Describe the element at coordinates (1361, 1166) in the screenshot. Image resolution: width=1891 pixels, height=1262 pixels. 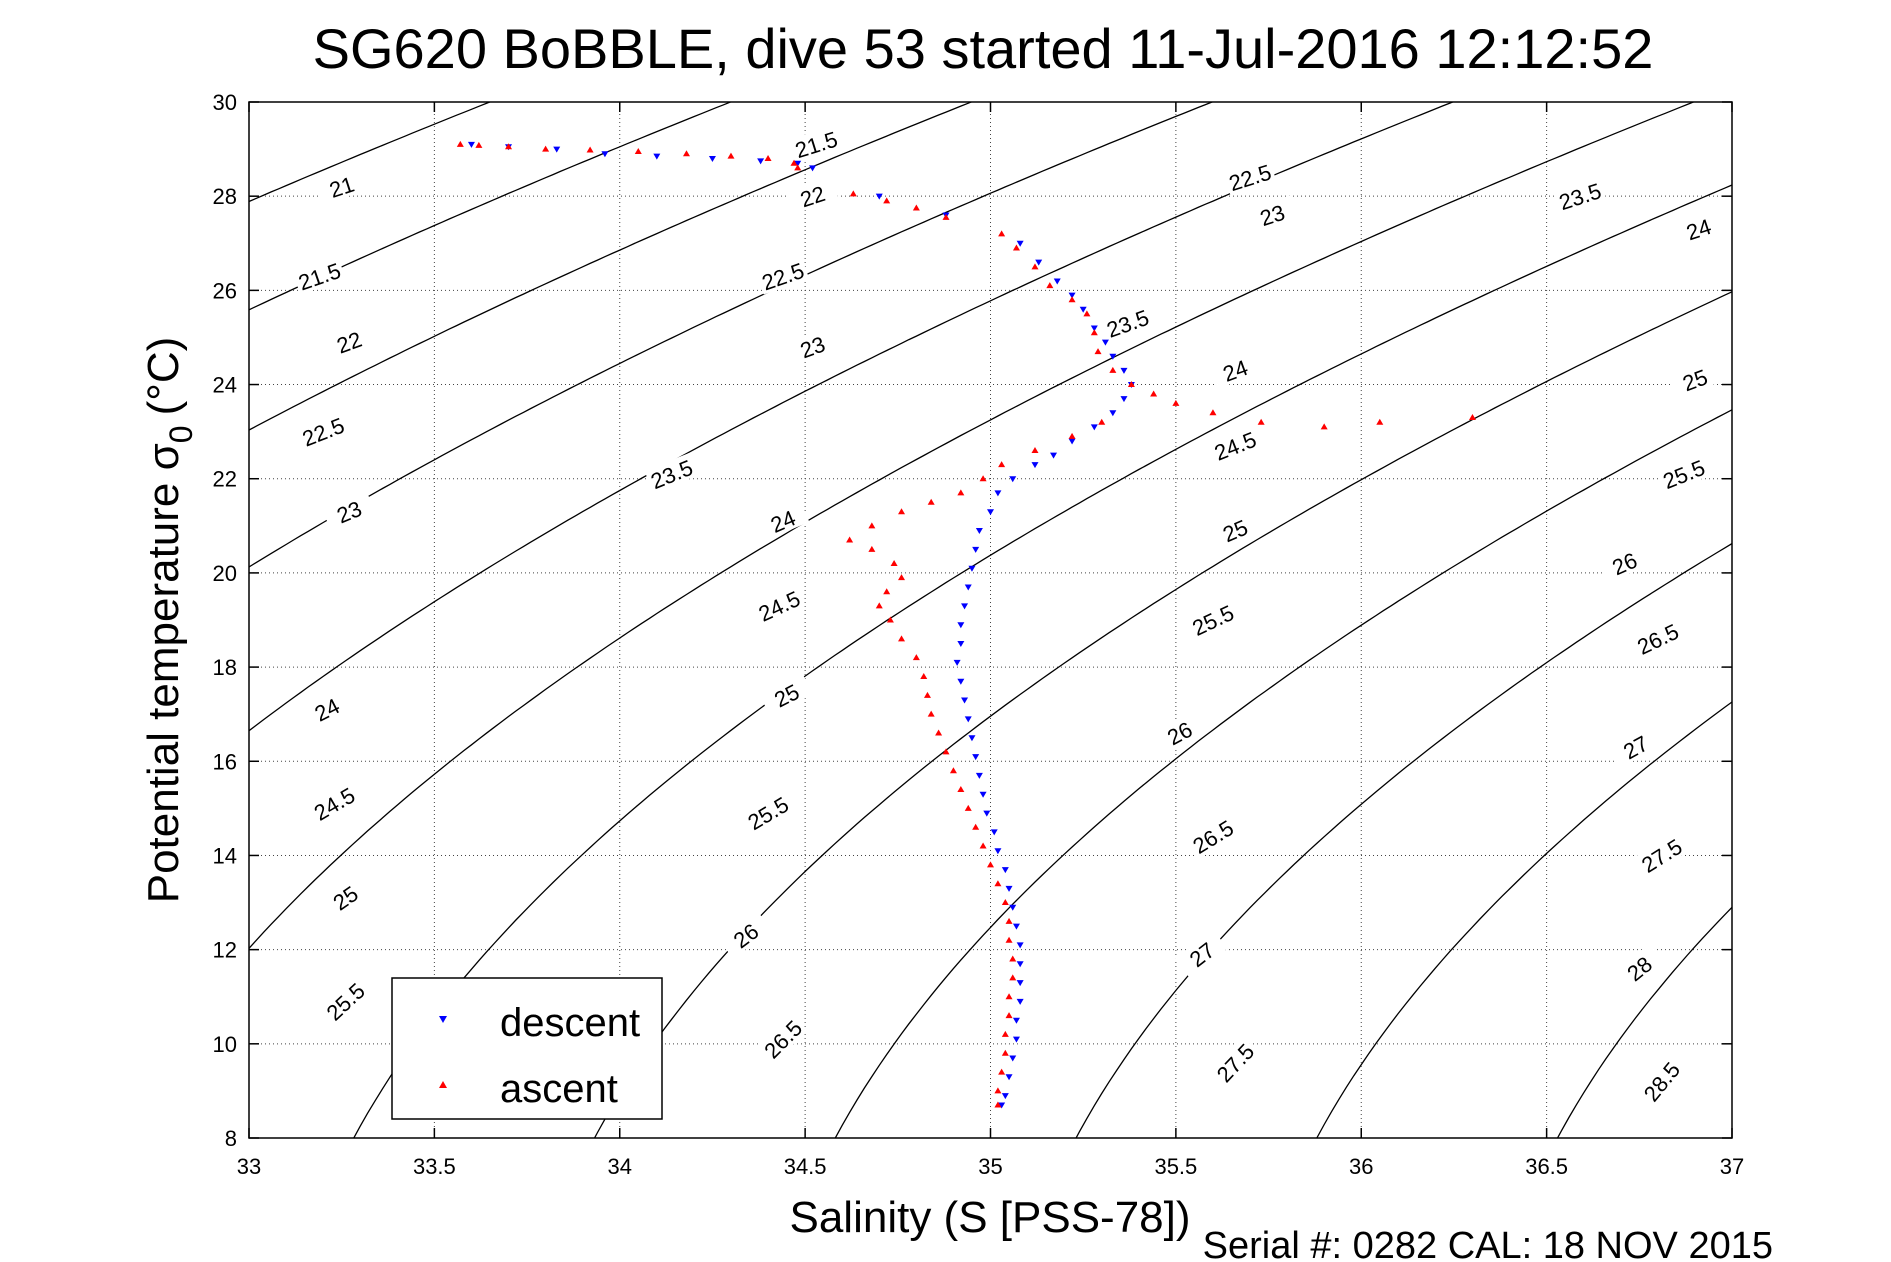
I see `x-tick-label: 36` at that location.